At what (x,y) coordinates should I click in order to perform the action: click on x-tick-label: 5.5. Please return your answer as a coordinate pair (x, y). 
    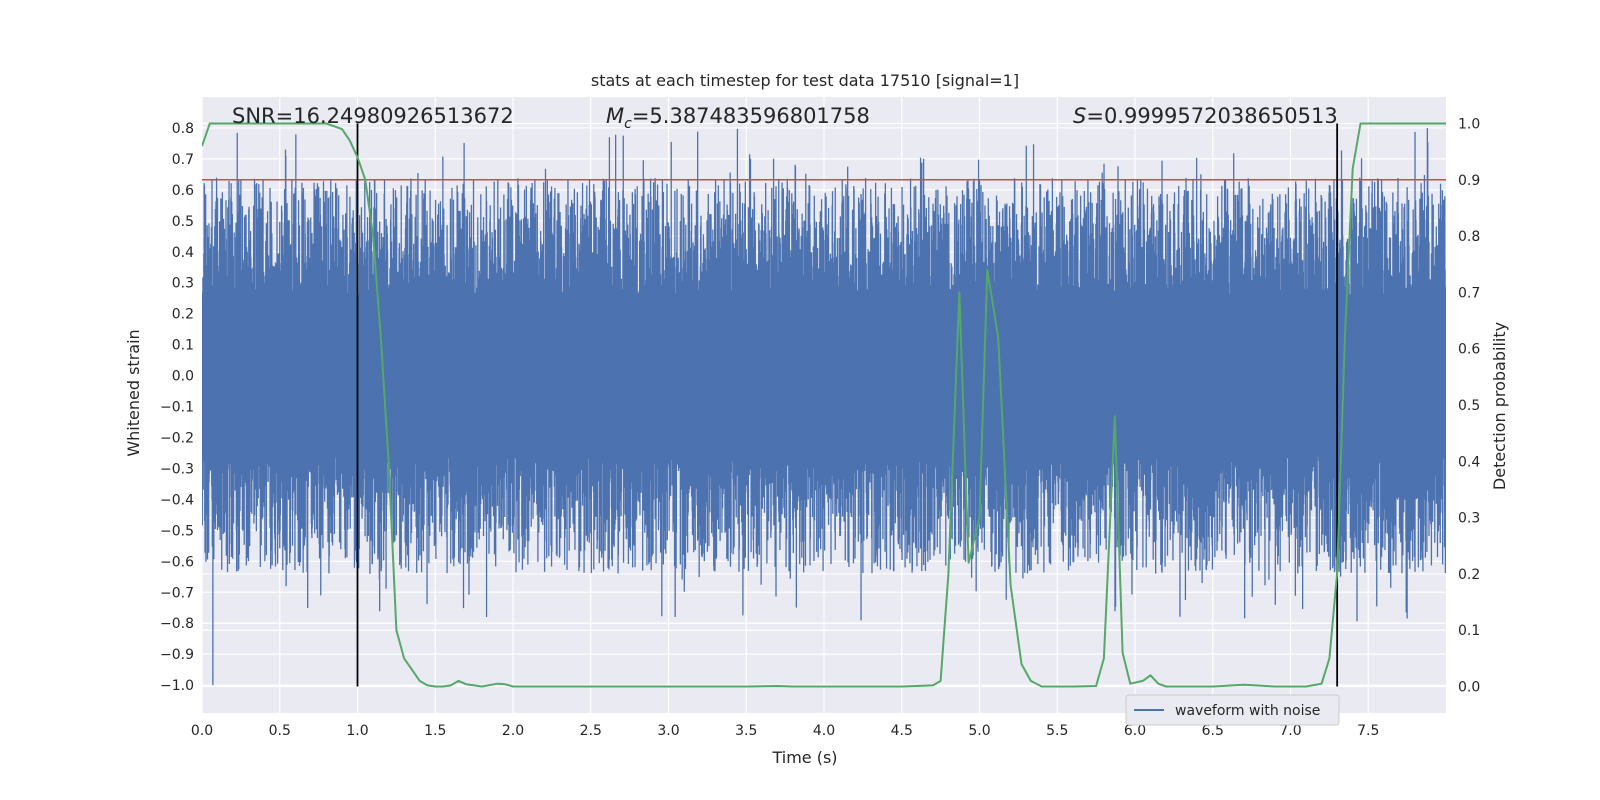
    Looking at the image, I should click on (1057, 731).